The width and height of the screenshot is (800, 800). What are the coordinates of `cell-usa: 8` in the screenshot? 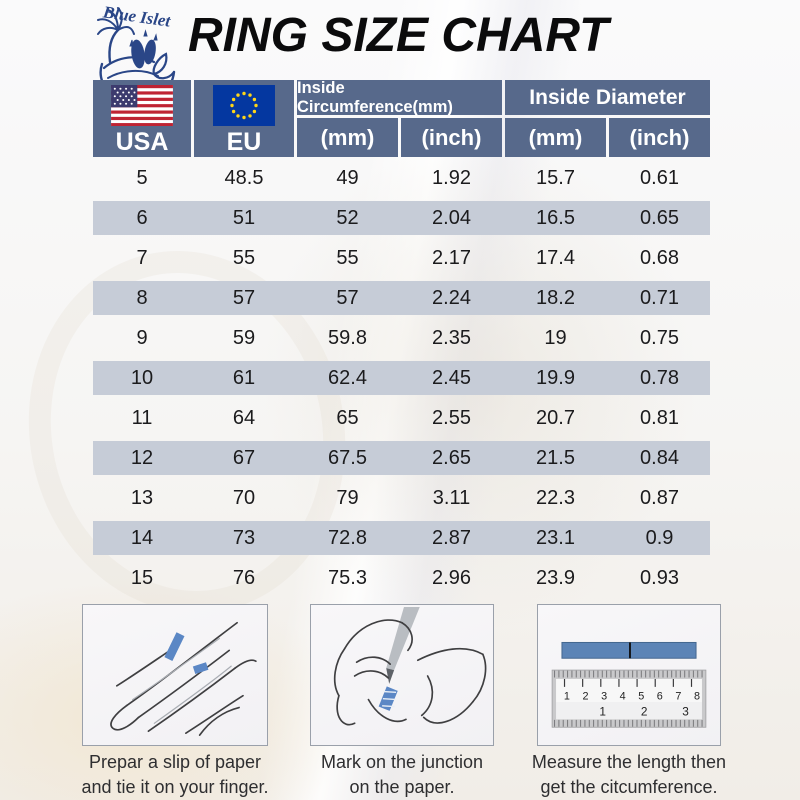 It's located at (142, 297).